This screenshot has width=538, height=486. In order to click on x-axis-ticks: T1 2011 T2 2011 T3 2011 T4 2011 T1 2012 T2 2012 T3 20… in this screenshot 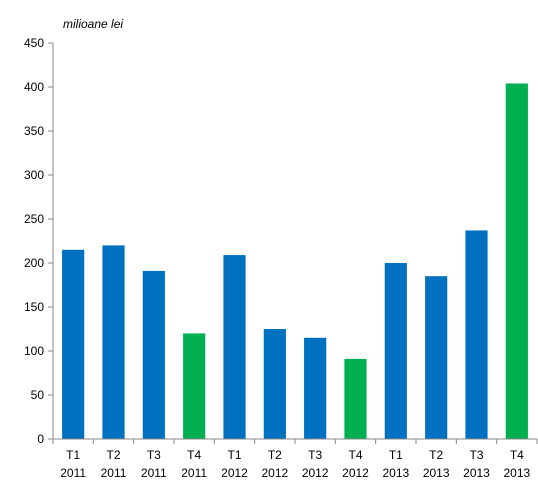, I will do `click(295, 459)`.